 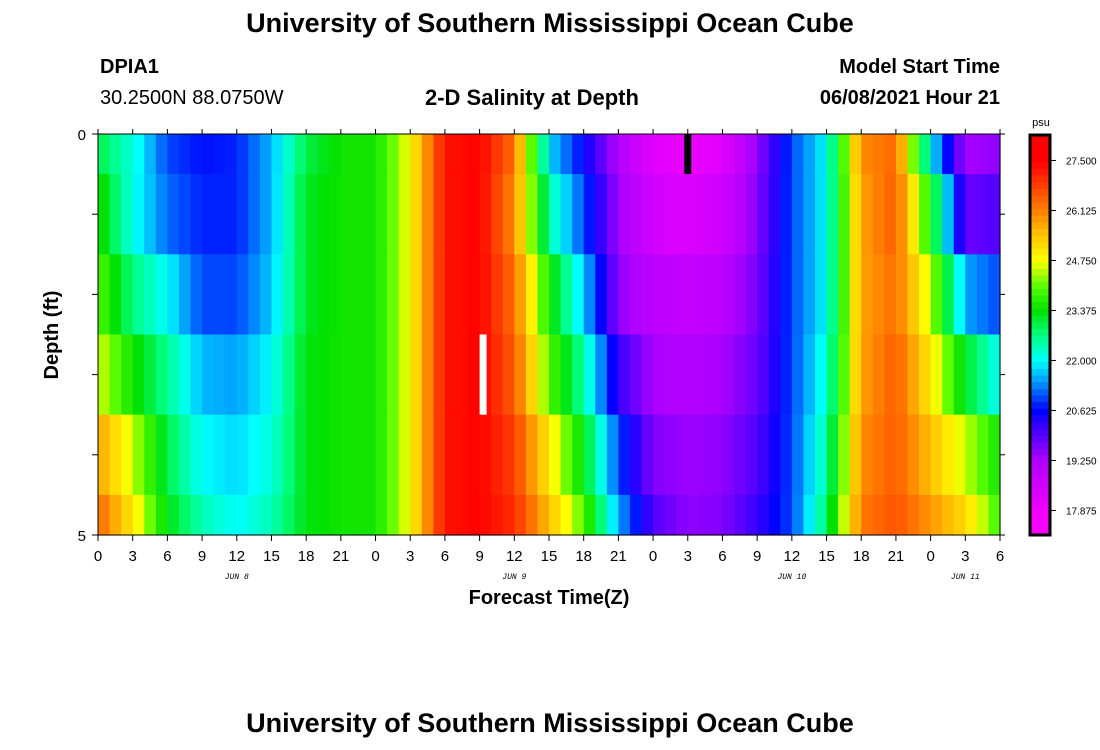 I want to click on x-axis-label: Forecast Time(Z), so click(x=549, y=598).